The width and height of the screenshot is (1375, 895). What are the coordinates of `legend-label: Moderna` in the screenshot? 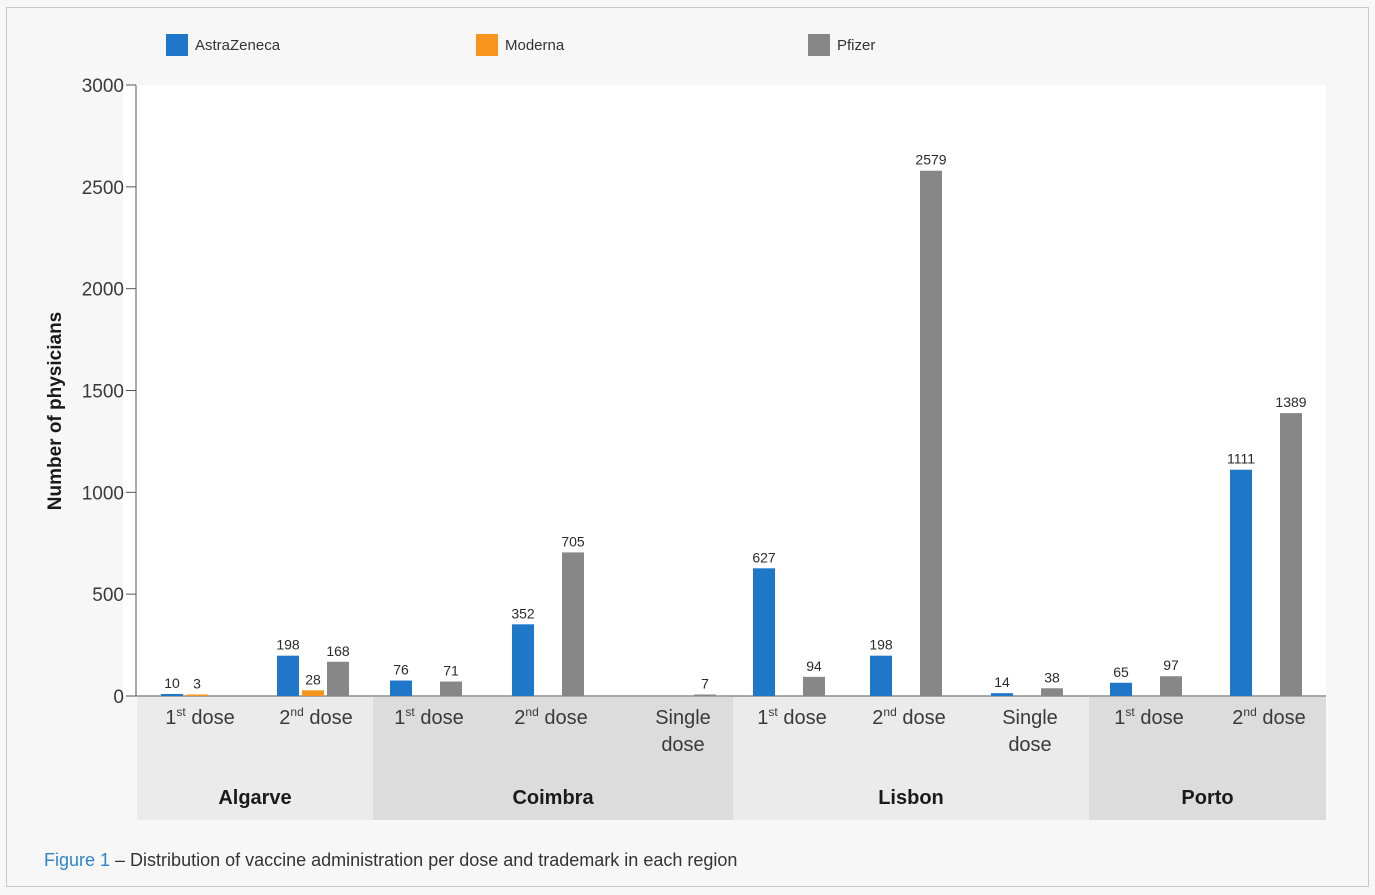 It's located at (535, 45).